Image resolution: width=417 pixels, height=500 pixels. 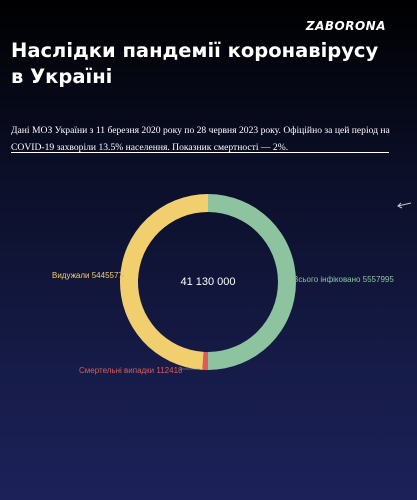 What do you see at coordinates (87, 275) in the screenshot?
I see `label-recovered: Видужали 5445577` at bounding box center [87, 275].